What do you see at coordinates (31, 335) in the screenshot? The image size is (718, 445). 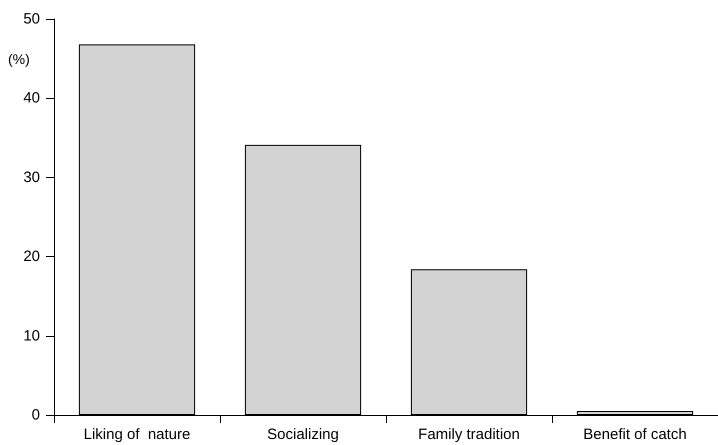 I see `y-tick-label: 10` at bounding box center [31, 335].